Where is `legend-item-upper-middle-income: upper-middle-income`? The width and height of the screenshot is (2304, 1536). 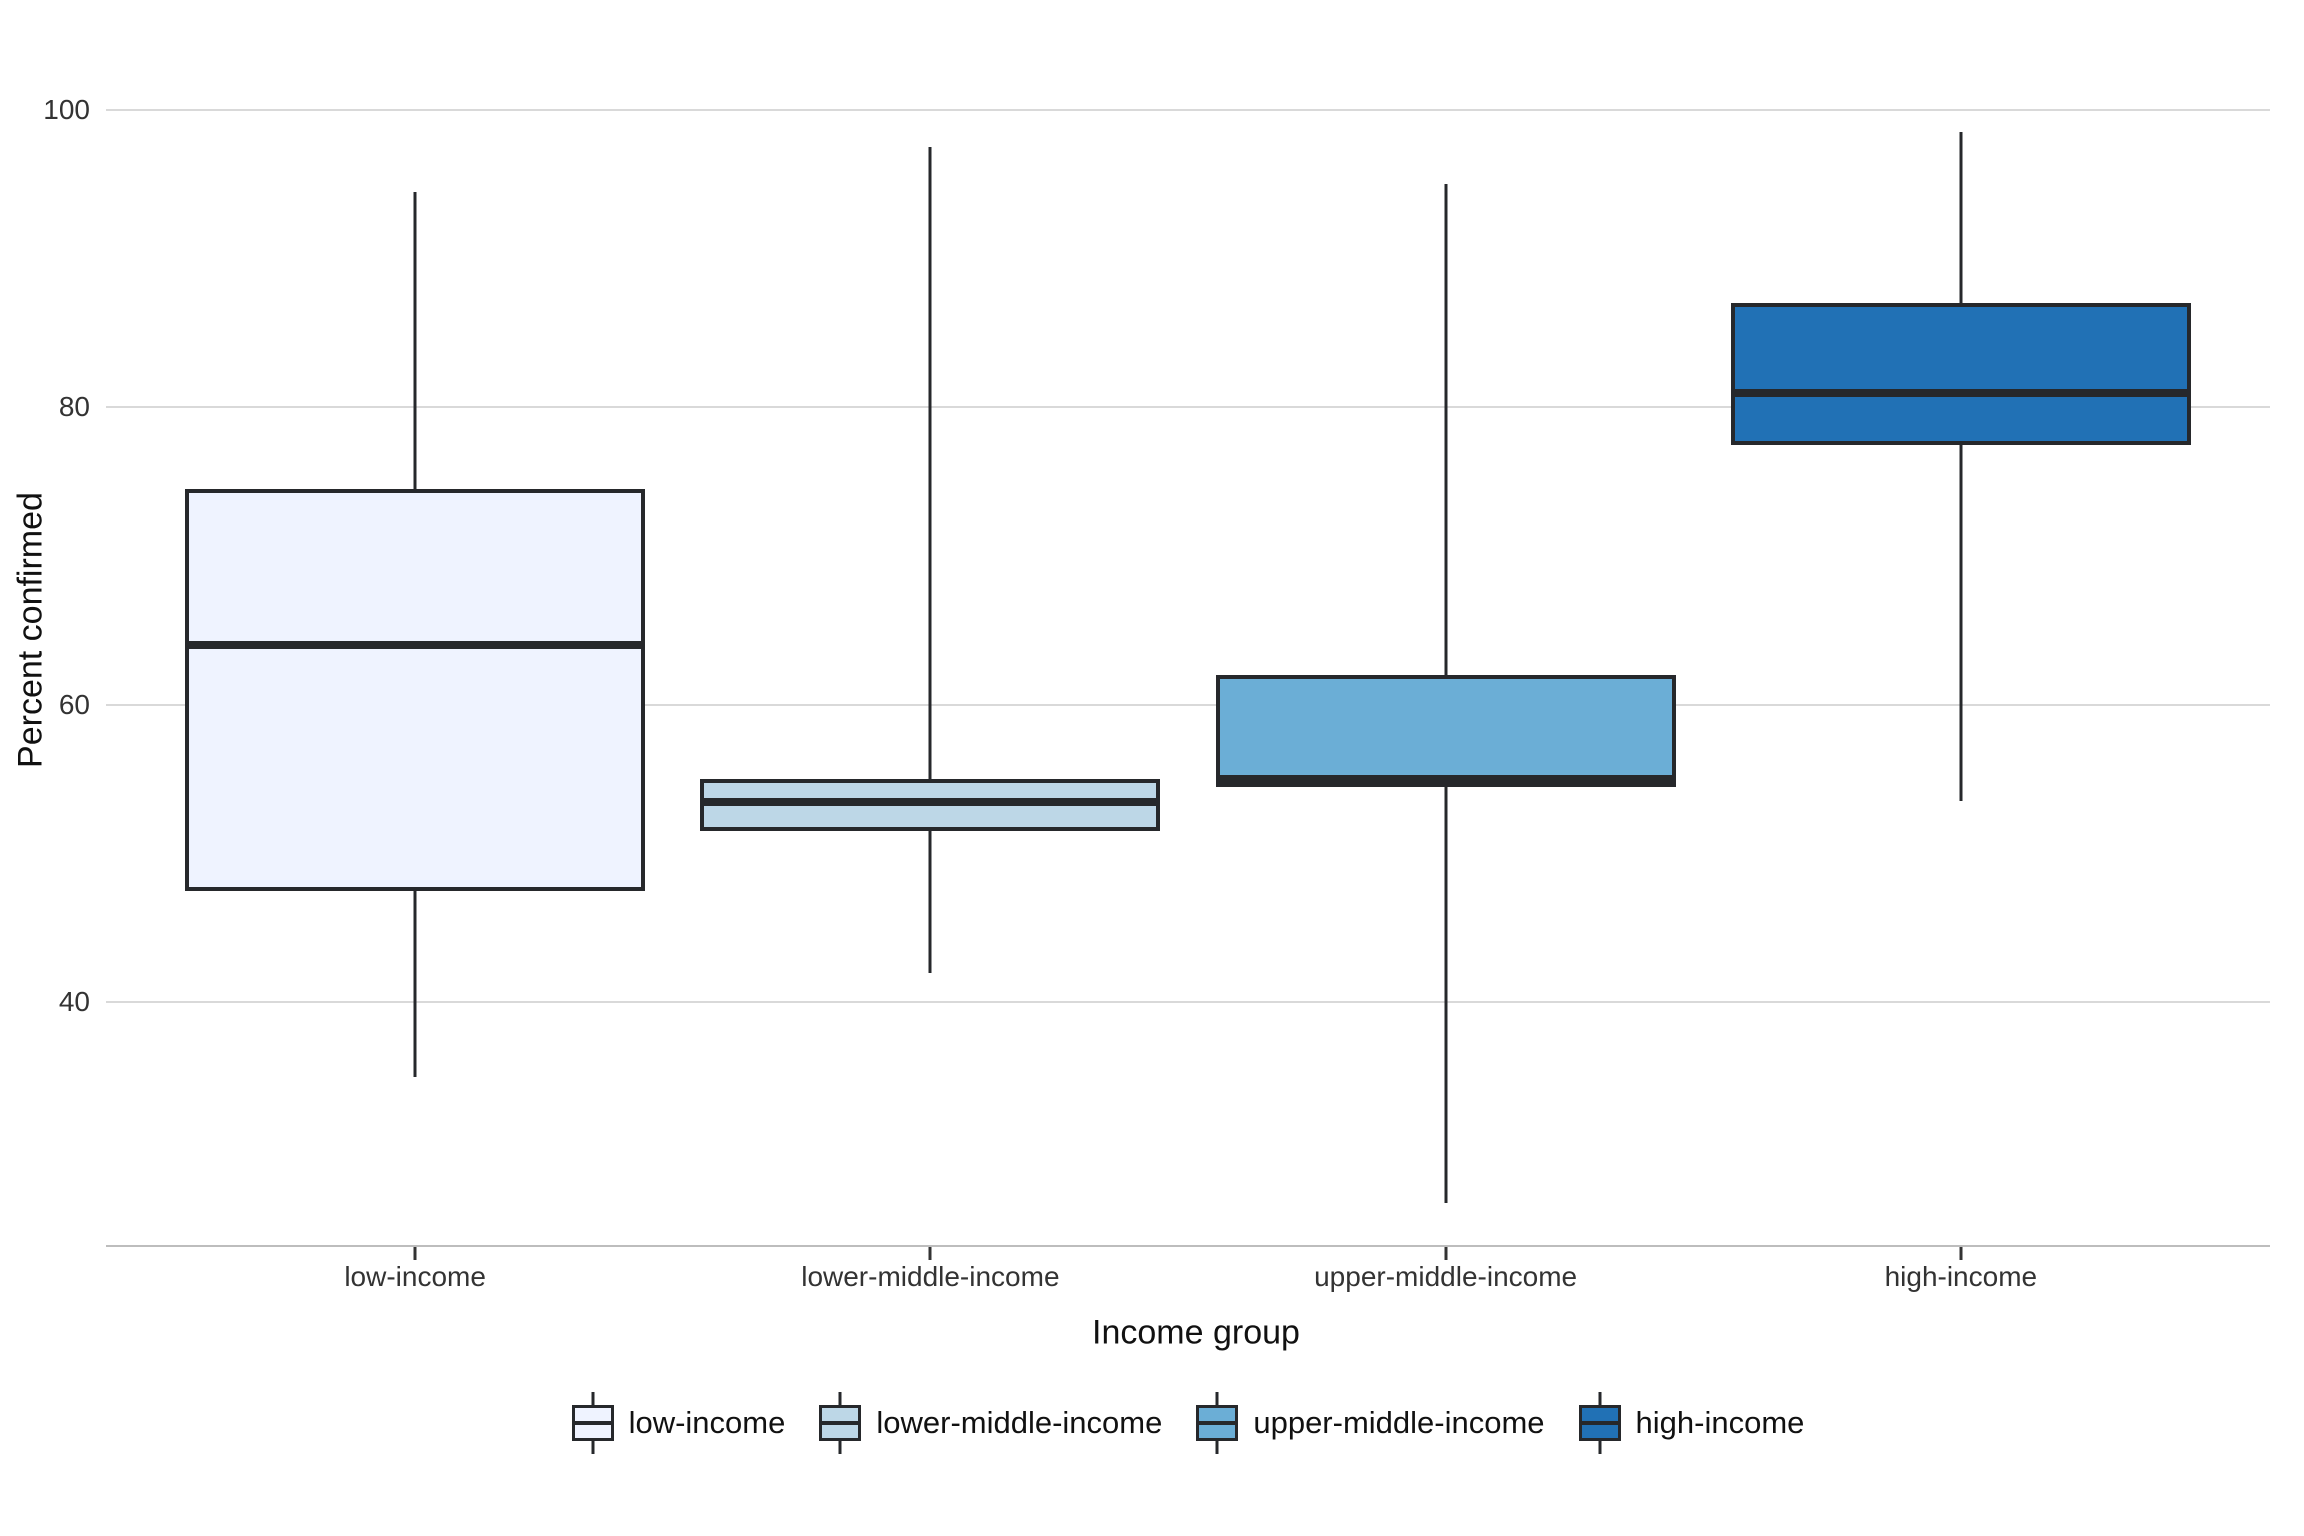
legend-item-upper-middle-income: upper-middle-income is located at coordinates (1370, 1423).